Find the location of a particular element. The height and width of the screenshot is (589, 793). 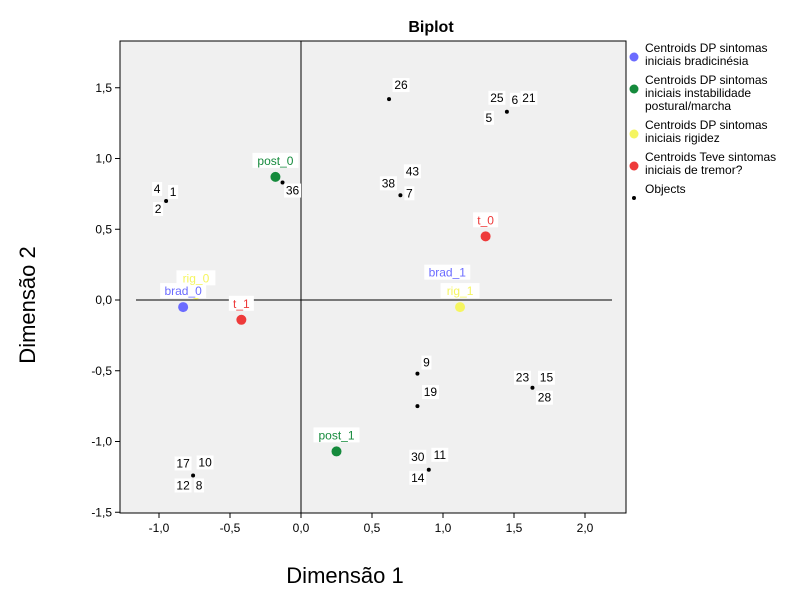

object-label: 1 is located at coordinates (173, 192).